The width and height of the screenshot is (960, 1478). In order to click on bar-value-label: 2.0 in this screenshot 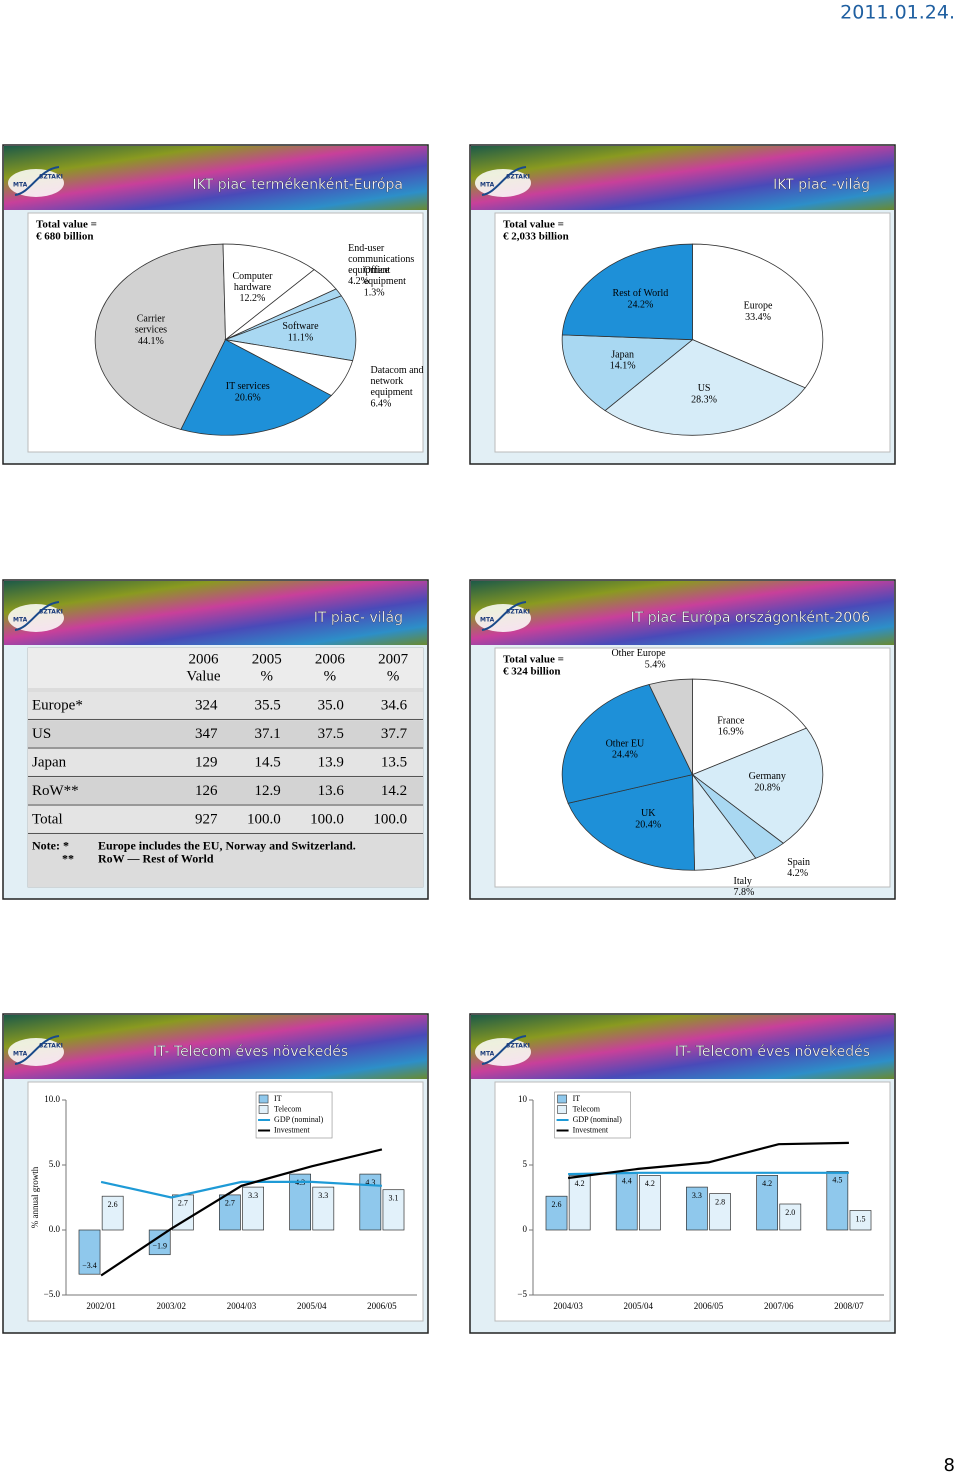, I will do `click(790, 1212)`.